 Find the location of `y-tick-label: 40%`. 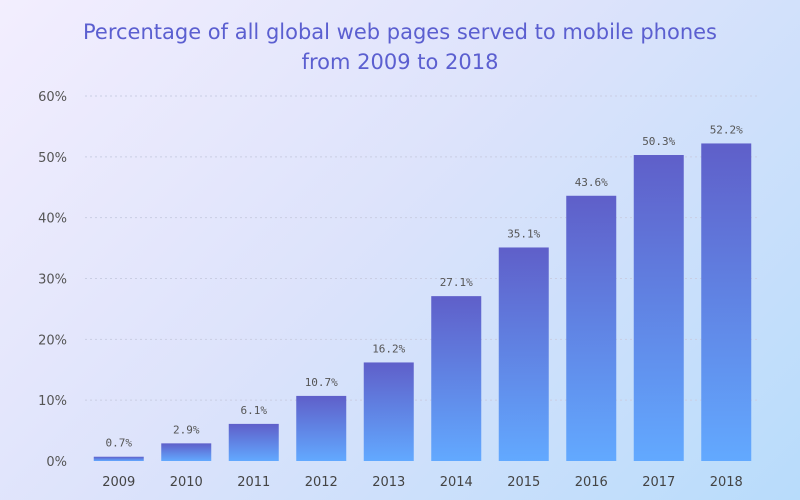

y-tick-label: 40% is located at coordinates (52, 219).